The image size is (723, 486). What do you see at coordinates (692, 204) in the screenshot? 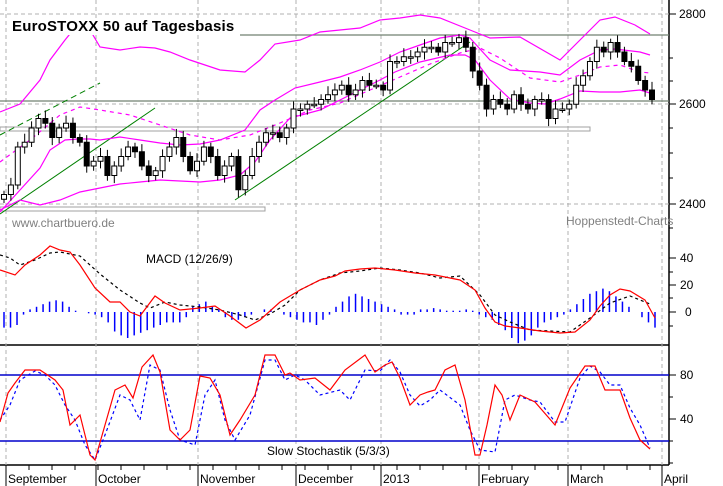
I see `price-tick-2400: 2400` at bounding box center [692, 204].